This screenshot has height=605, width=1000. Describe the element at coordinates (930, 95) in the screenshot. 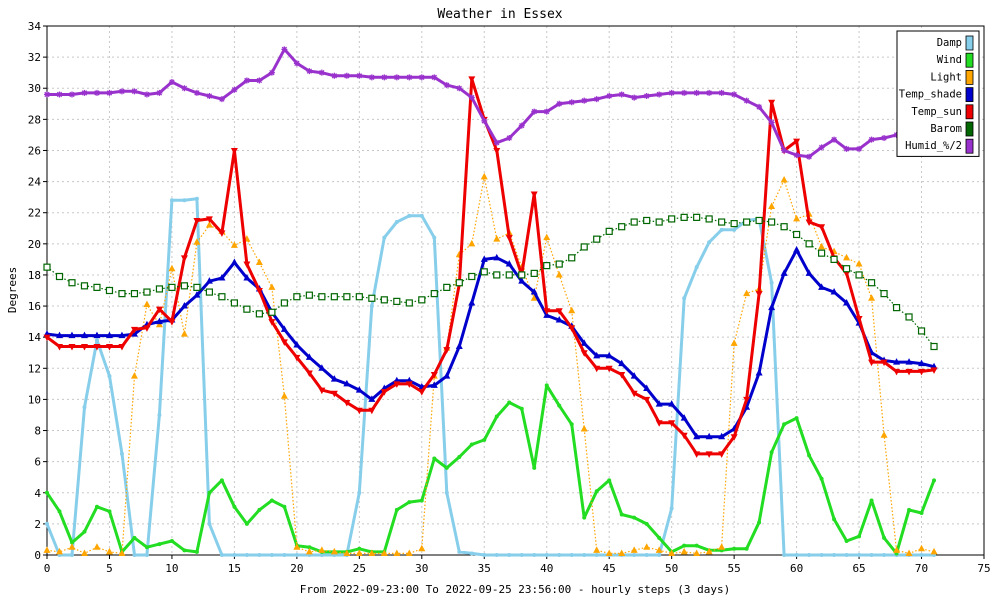

I see `legend-label: Temp_shade` at that location.